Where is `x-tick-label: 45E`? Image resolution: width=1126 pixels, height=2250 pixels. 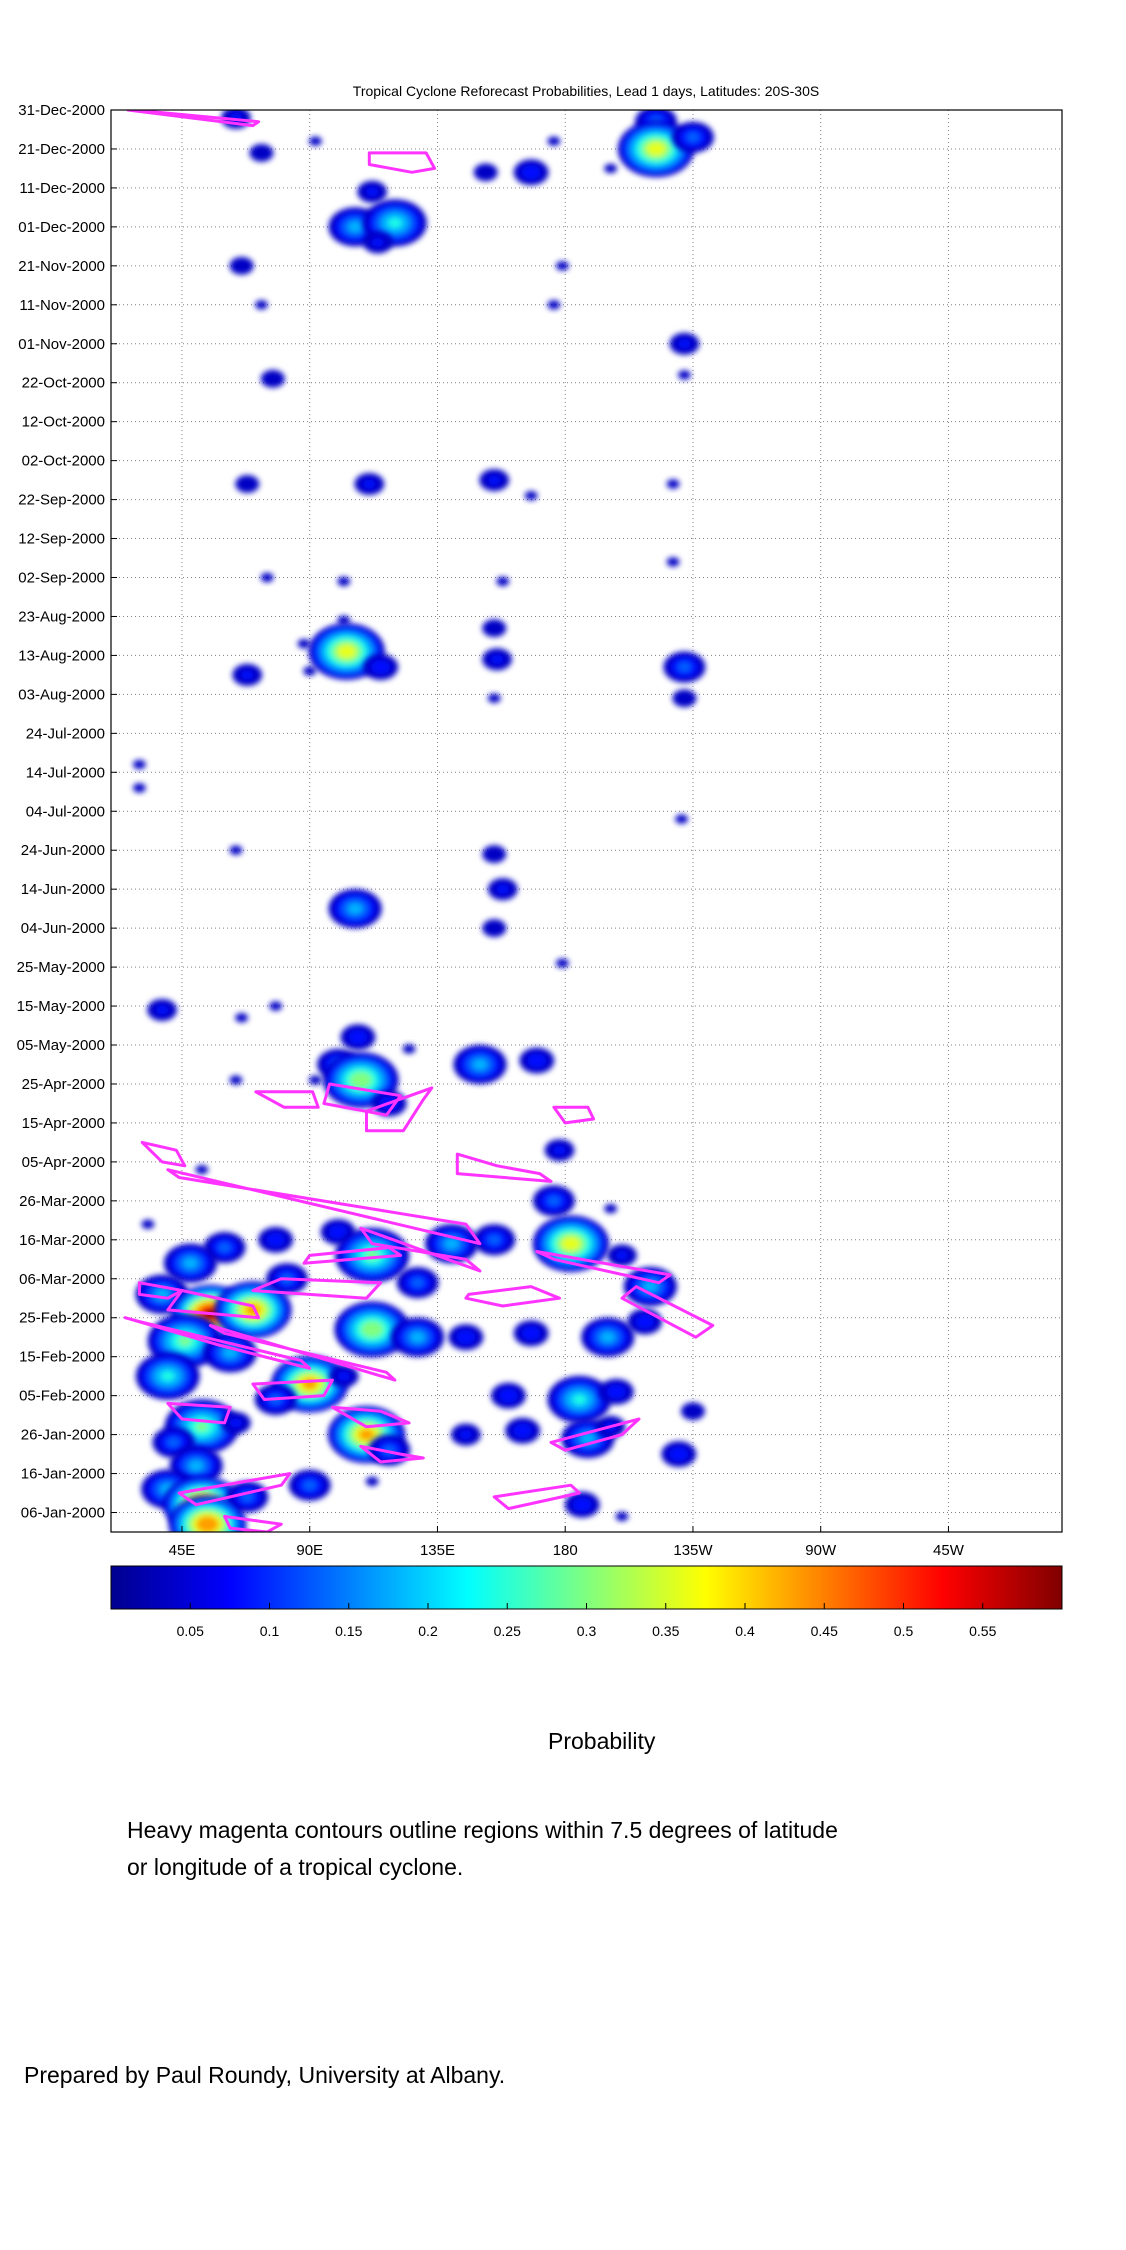
x-tick-label: 45E is located at coordinates (182, 1550).